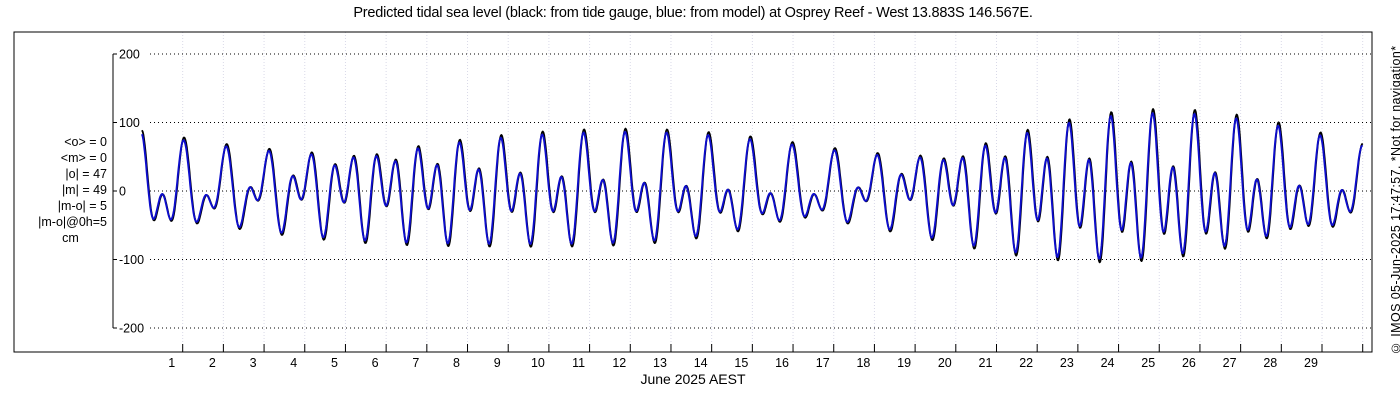 Image resolution: width=1400 pixels, height=400 pixels. I want to click on svg-text: 16, so click(782, 363).